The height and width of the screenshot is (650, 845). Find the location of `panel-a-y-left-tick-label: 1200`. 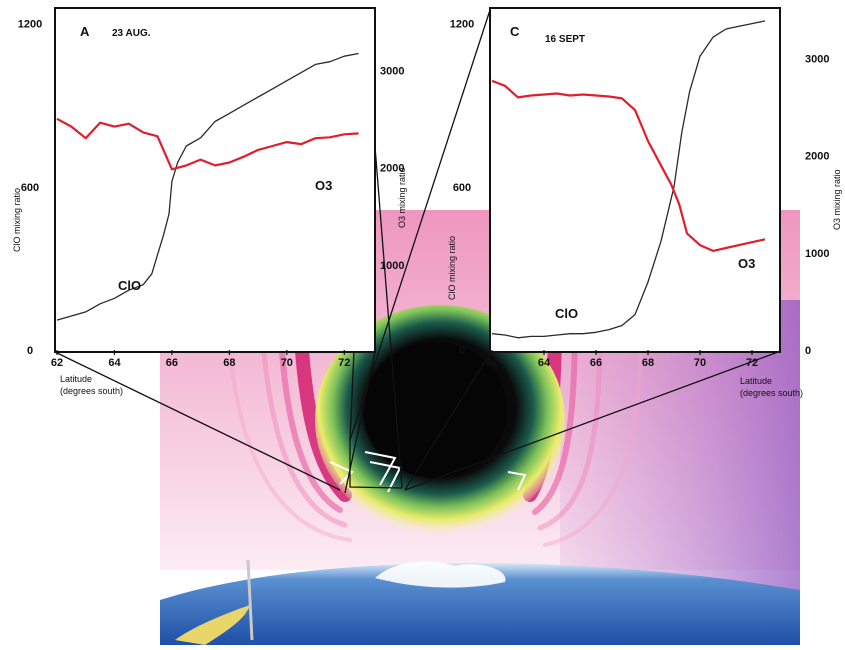

panel-a-y-left-tick-label: 1200 is located at coordinates (30, 25).